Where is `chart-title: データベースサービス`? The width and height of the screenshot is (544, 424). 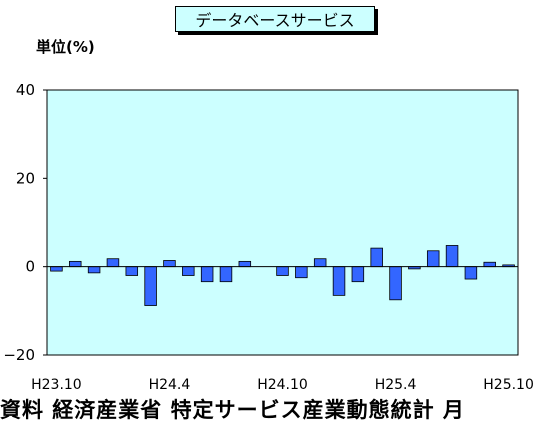
chart-title: データベースサービス is located at coordinates (275, 19).